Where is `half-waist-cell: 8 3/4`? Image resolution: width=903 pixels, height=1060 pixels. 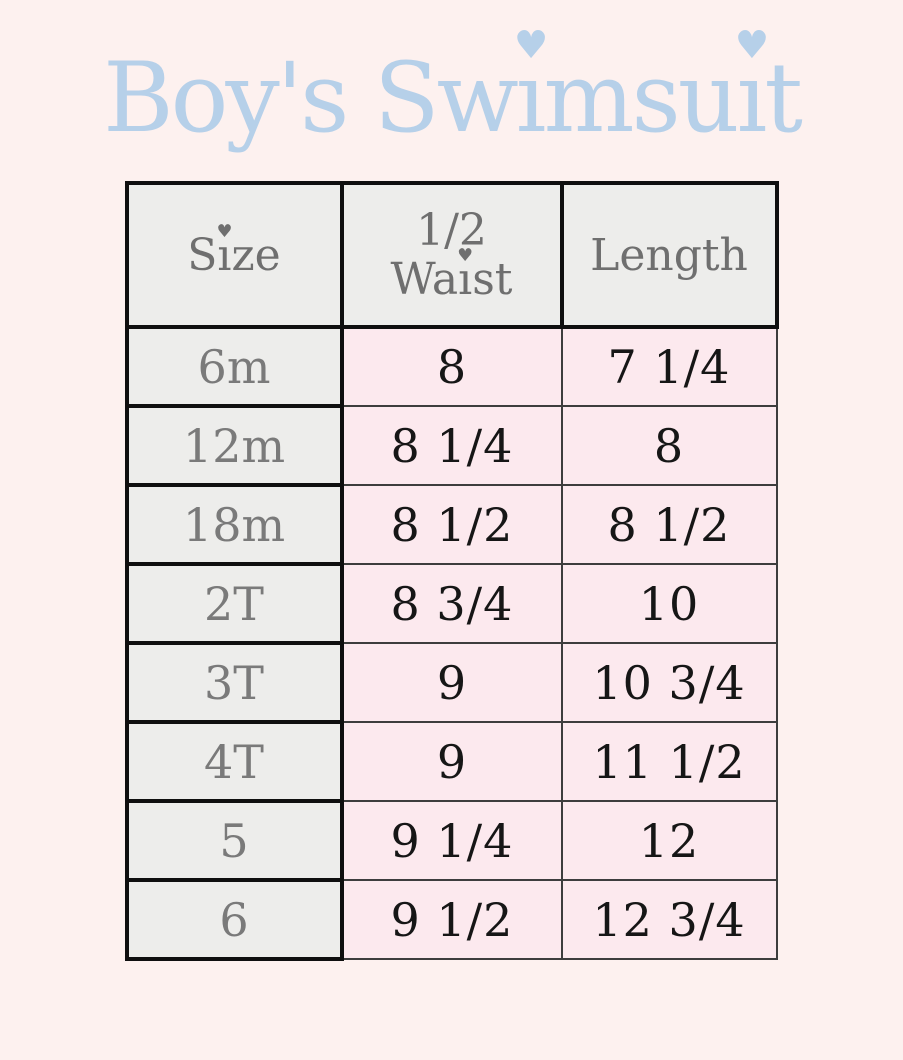
half-waist-cell: 8 3/4 is located at coordinates (451, 604).